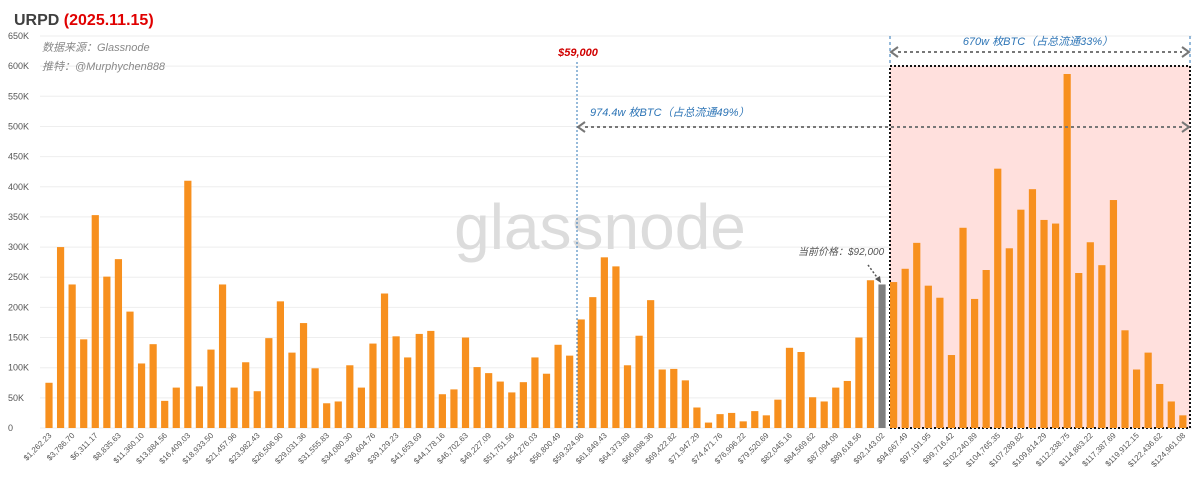  Describe the element at coordinates (18, 96) in the screenshot. I see `y-tick-label: 550K` at that location.